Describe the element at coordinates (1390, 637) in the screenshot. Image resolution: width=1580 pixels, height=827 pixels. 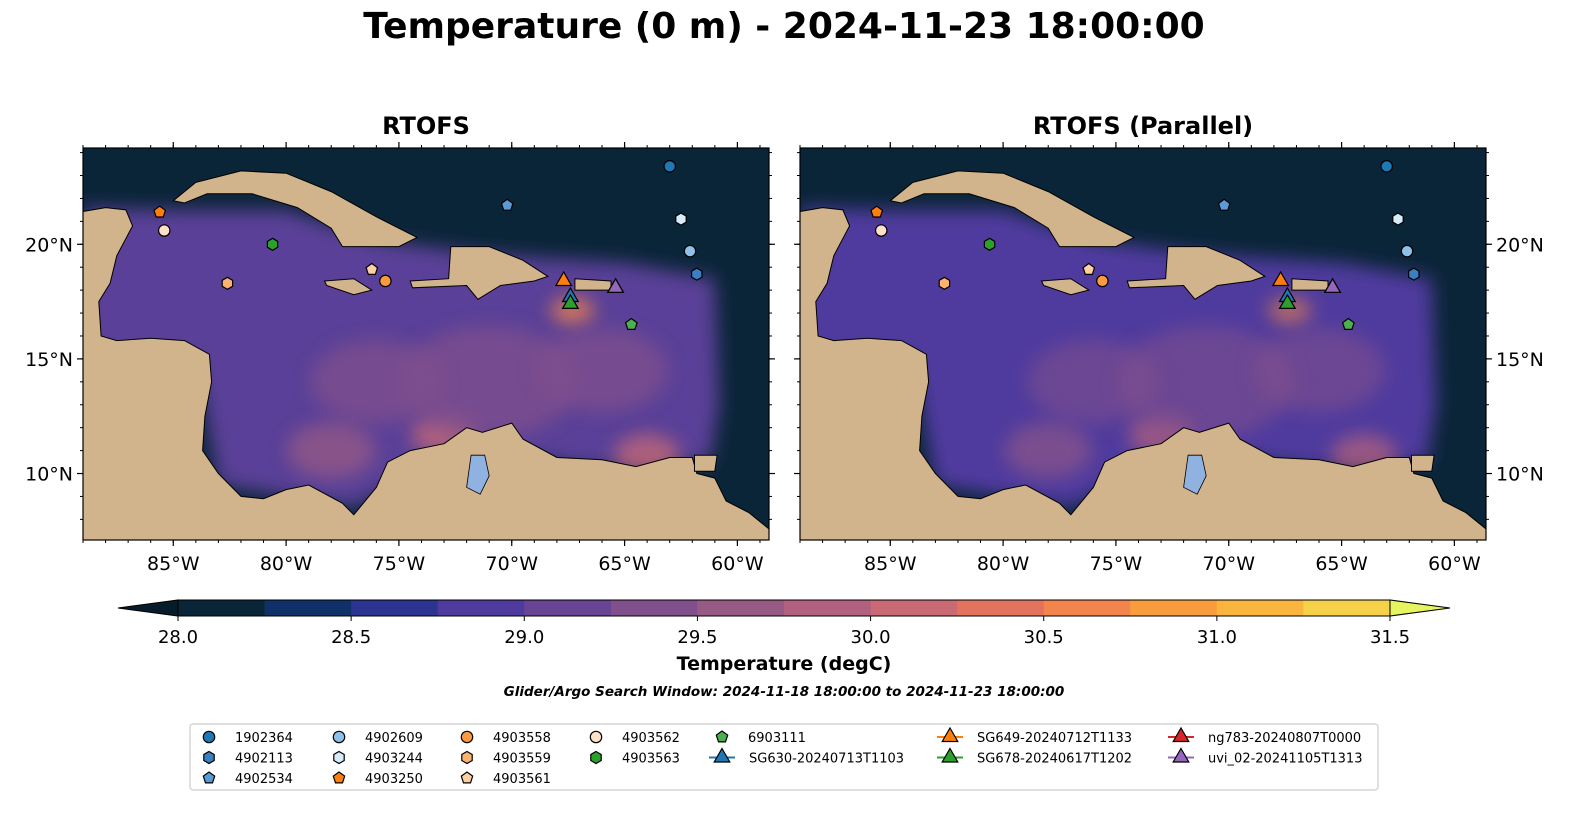
I see `colorbar-tick-label: 31.5` at that location.